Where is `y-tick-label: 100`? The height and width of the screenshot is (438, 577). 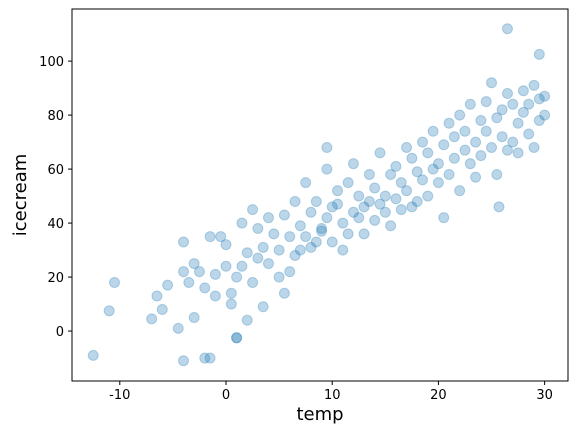
y-tick-label: 100 is located at coordinates (51, 62).